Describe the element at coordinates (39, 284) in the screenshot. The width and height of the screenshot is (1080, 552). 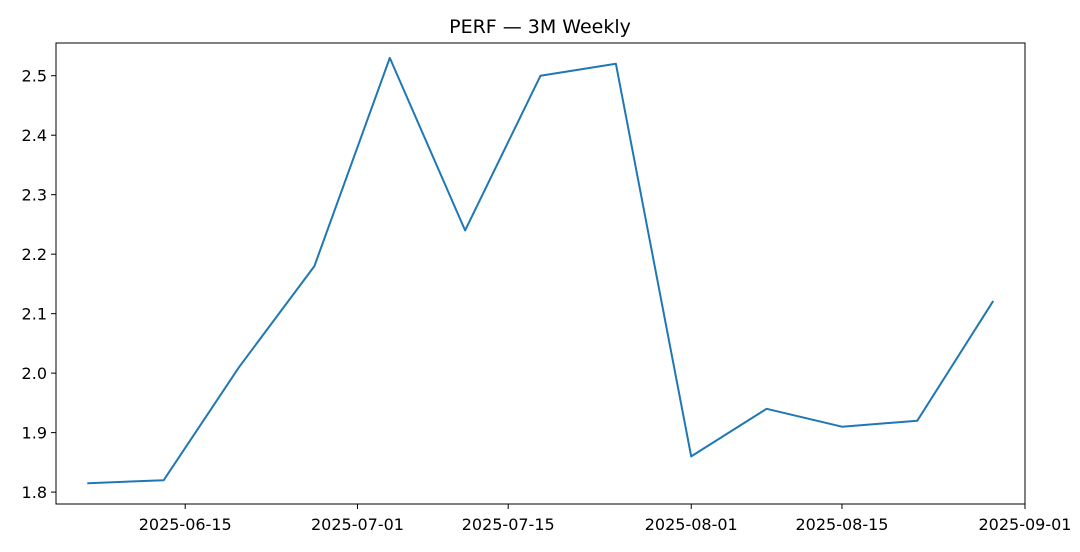
I see `y-axis: 1.8 1.9 2.0 2.1 2.2 2.3 2.4 2.5` at that location.